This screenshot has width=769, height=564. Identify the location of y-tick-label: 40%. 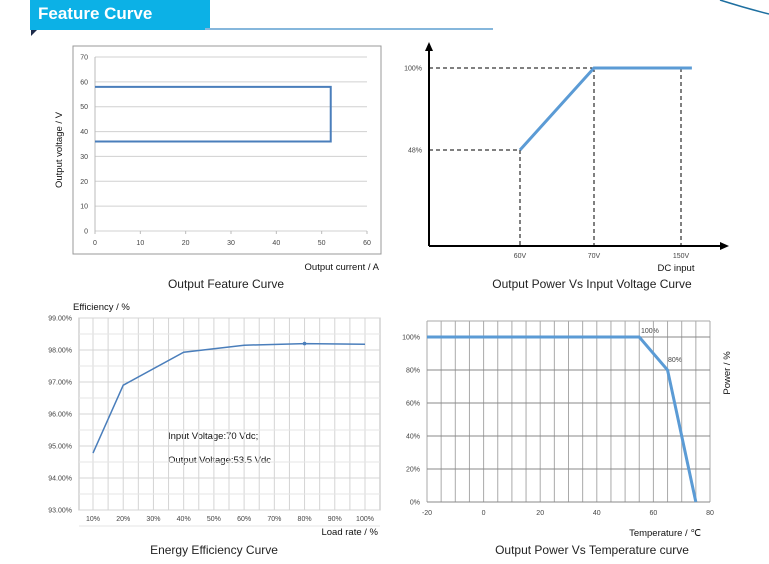
(413, 437).